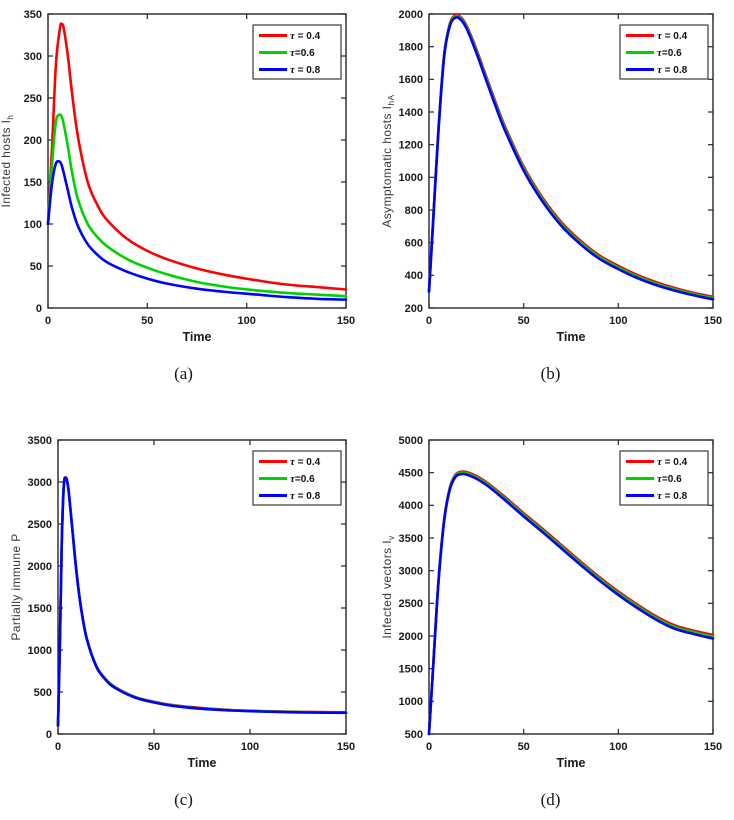 This screenshot has height=820, width=734. What do you see at coordinates (7, 161) in the screenshot?
I see `svg-text: Infected hosts Ih` at bounding box center [7, 161].